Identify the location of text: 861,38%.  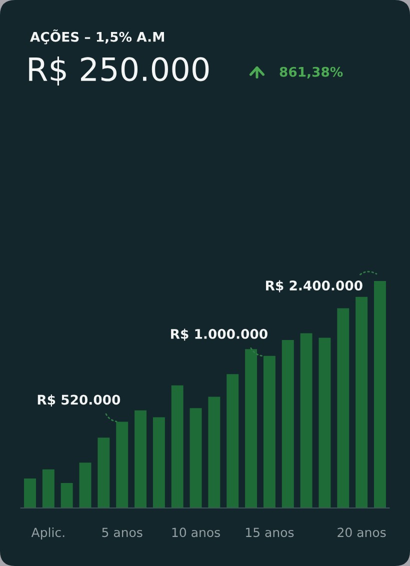
(311, 72).